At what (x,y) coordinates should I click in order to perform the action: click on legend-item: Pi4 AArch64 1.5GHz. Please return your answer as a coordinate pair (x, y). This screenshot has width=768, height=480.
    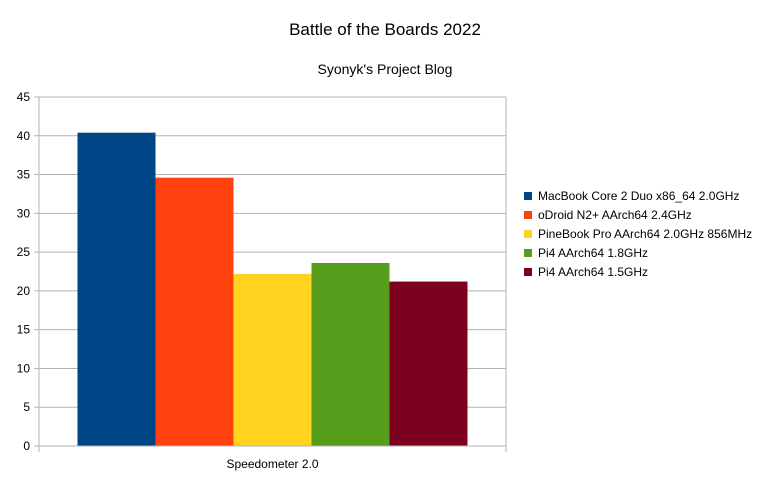
    Looking at the image, I should click on (586, 272).